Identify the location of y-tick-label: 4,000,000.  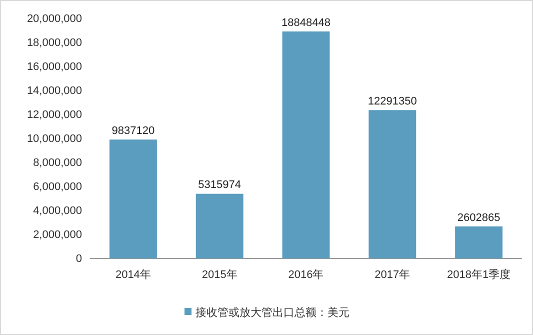
(57, 211).